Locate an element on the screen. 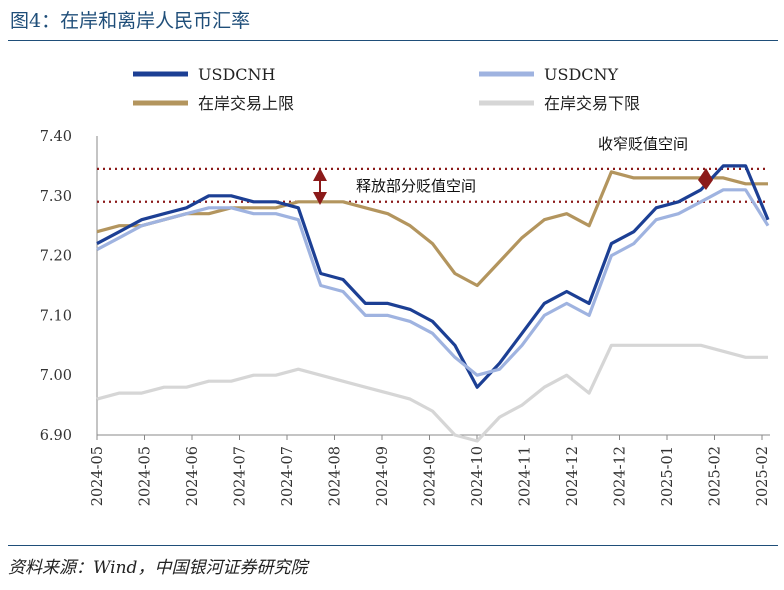 The image size is (784, 590). x-tick-label: 2025-01 is located at coordinates (668, 476).